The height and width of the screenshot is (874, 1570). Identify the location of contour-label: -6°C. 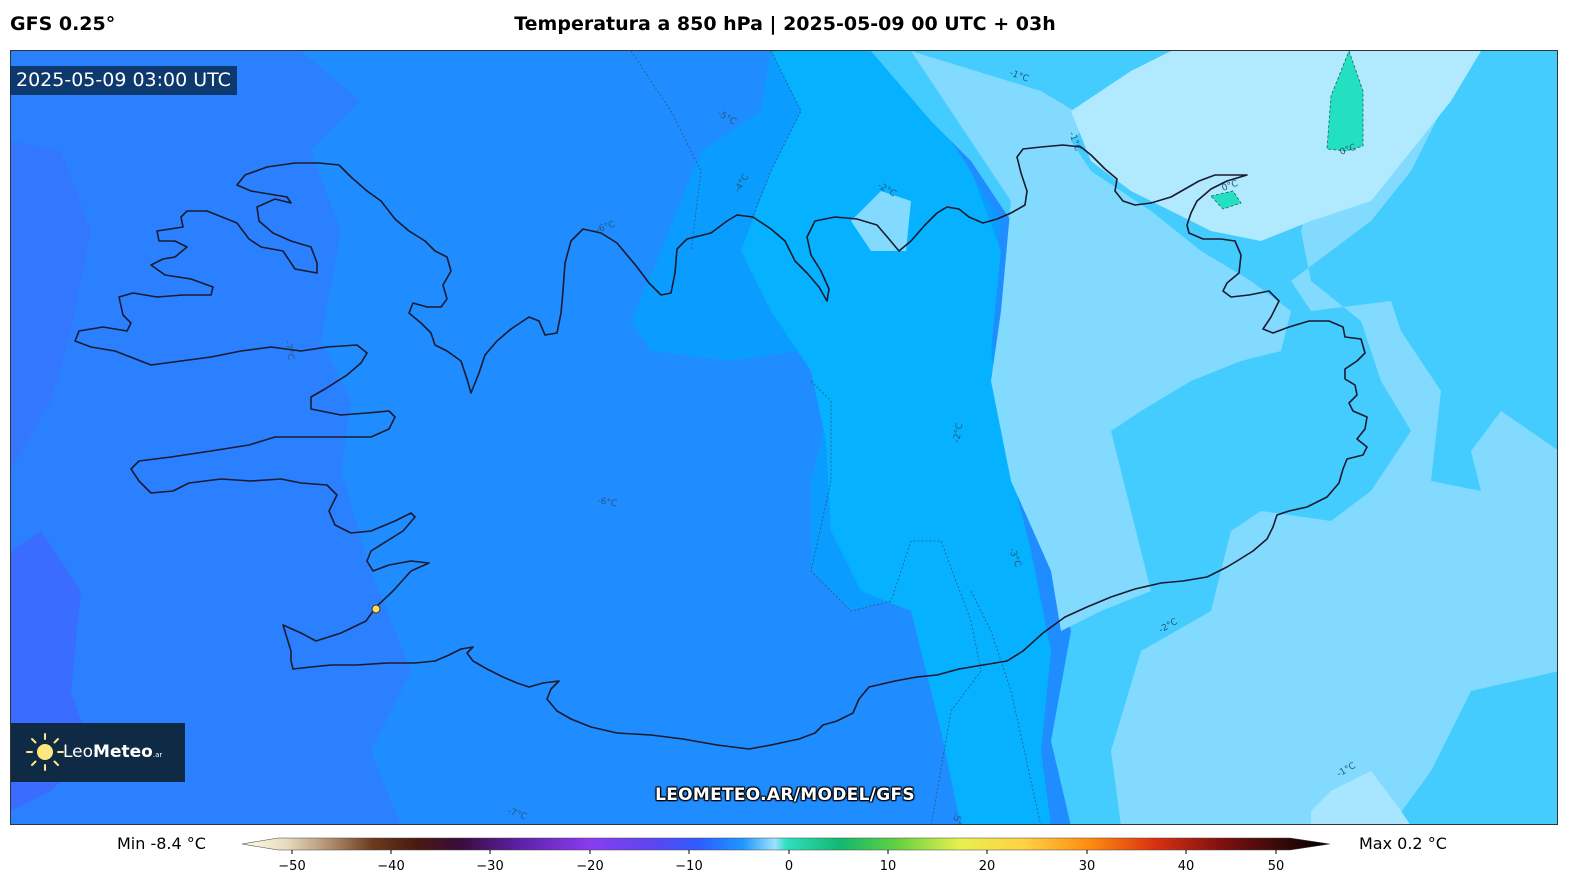
(606, 502).